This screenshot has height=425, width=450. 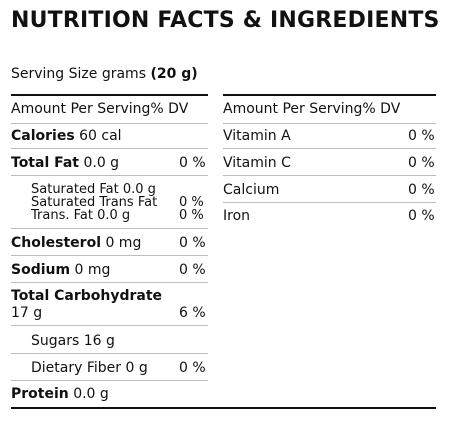 I want to click on serving-size-label: Serving Size grams, so click(x=78, y=74).